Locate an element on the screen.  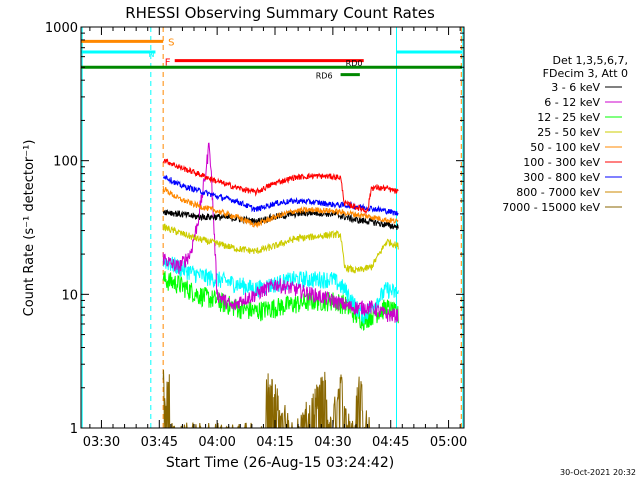
legend-label: 25 - 50 keV is located at coordinates (568, 132).